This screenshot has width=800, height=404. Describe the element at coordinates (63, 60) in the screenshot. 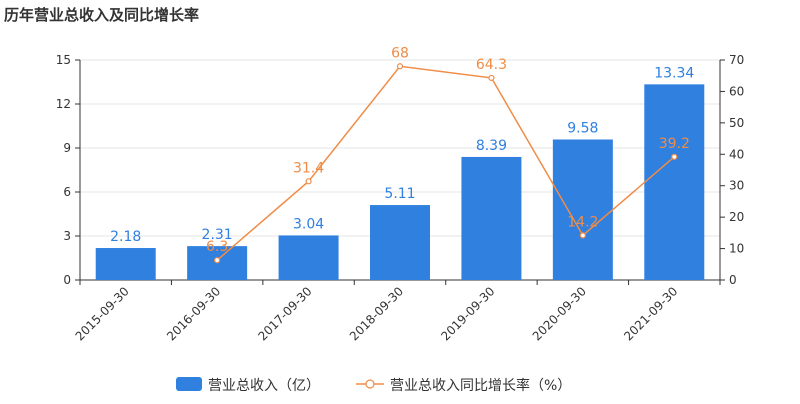

I see `y-left-tick-label: 15` at that location.